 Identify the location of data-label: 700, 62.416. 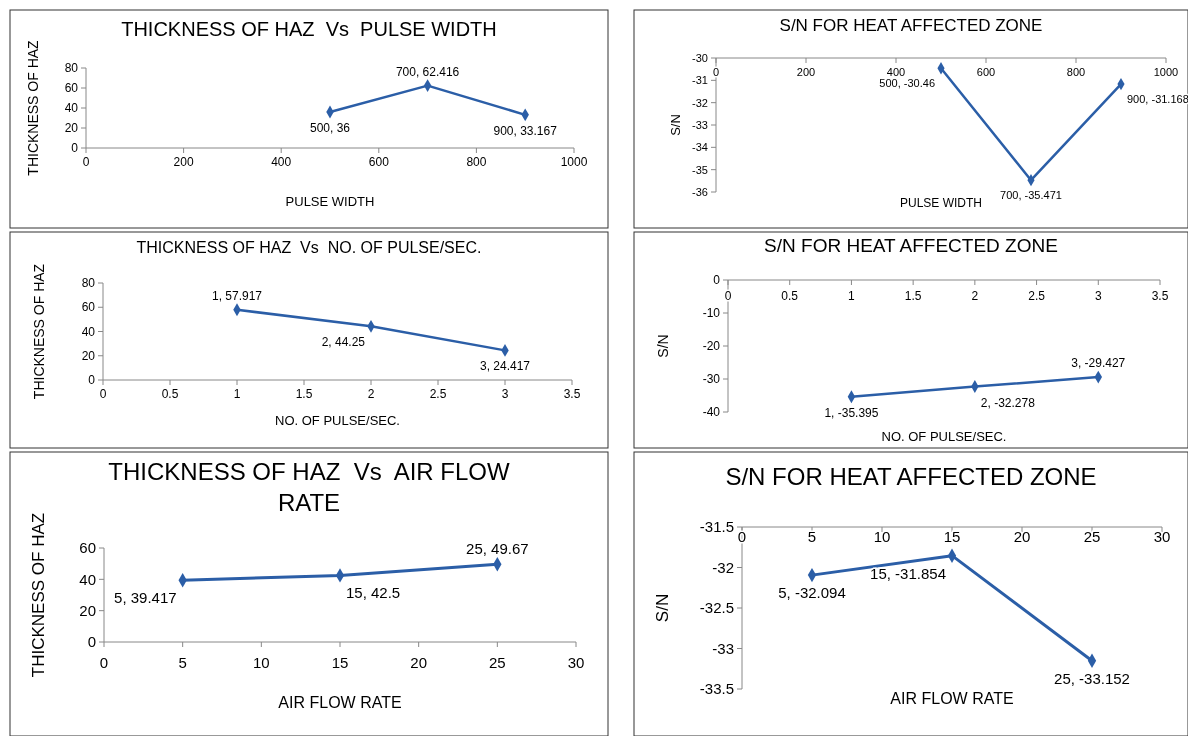
(427, 71).